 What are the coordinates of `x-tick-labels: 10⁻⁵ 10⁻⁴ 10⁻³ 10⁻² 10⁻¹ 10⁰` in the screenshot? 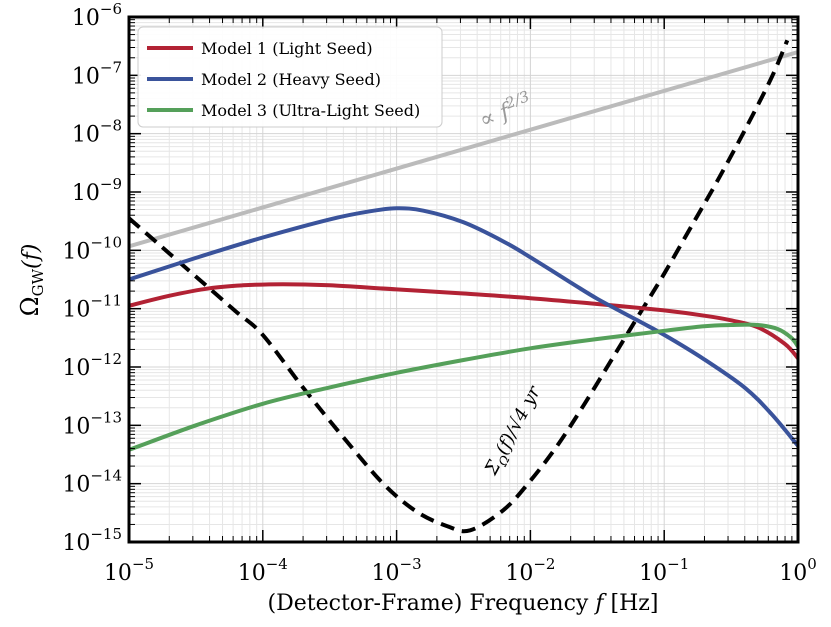 It's located at (460, 570).